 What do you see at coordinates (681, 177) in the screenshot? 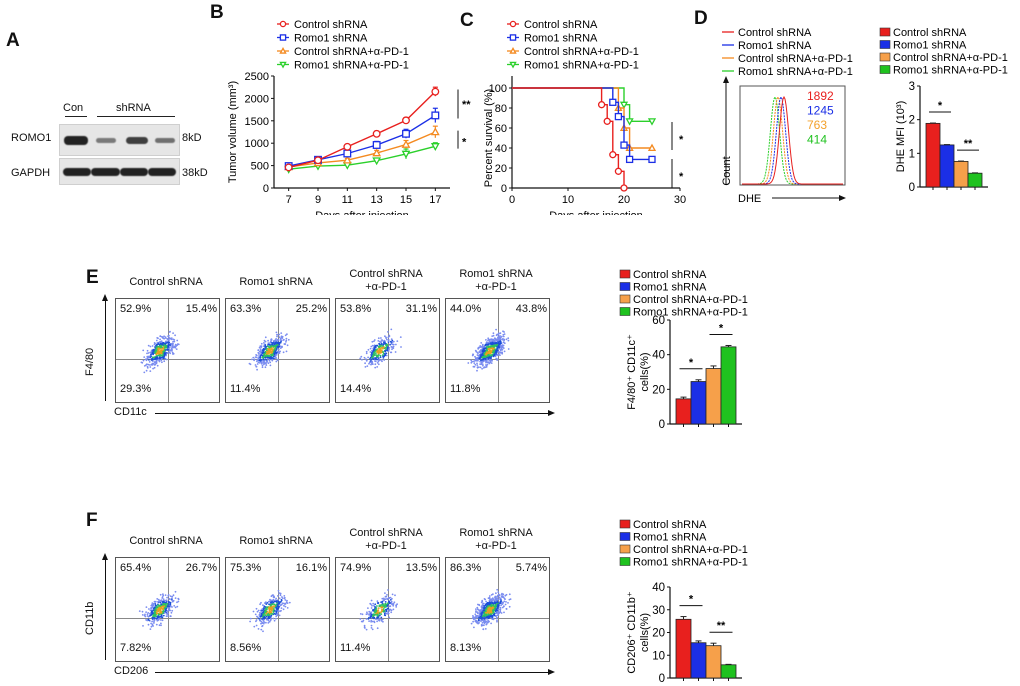
I see `significance-label: *` at bounding box center [681, 177].